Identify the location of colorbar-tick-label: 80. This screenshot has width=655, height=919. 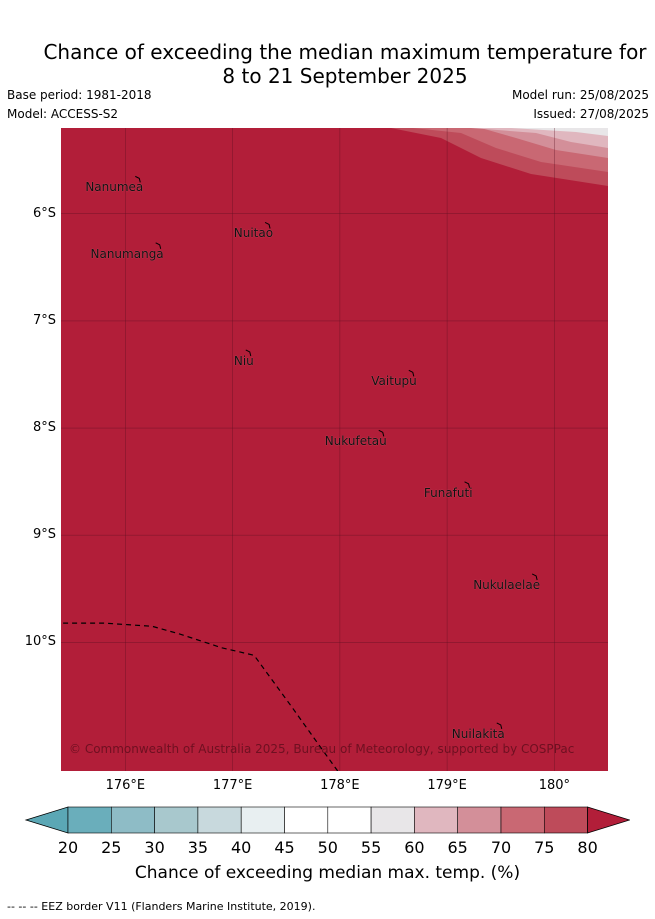
(587, 847).